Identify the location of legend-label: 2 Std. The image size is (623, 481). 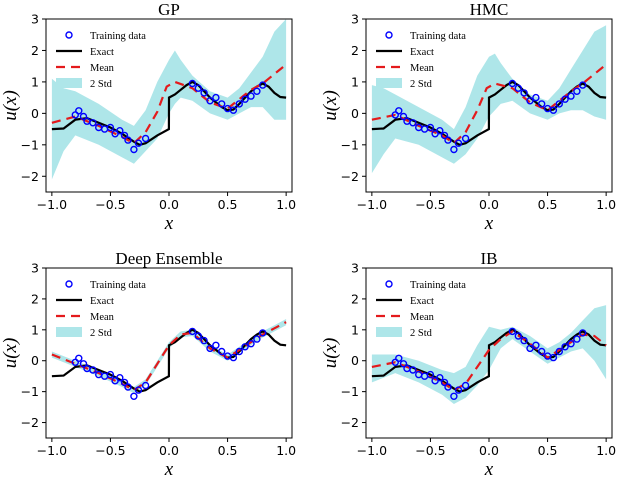
(421, 333).